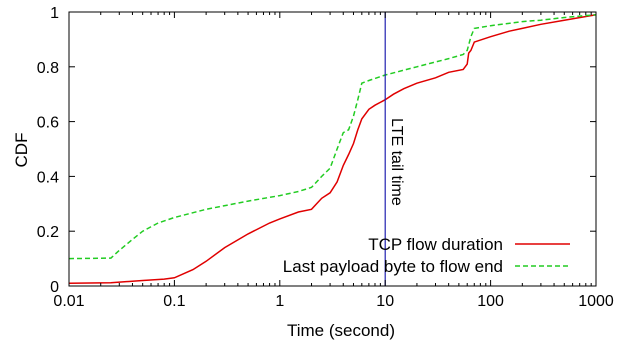 The height and width of the screenshot is (349, 621). Describe the element at coordinates (396, 162) in the screenshot. I see `lte-tail-time-label: LTE tail time` at that location.